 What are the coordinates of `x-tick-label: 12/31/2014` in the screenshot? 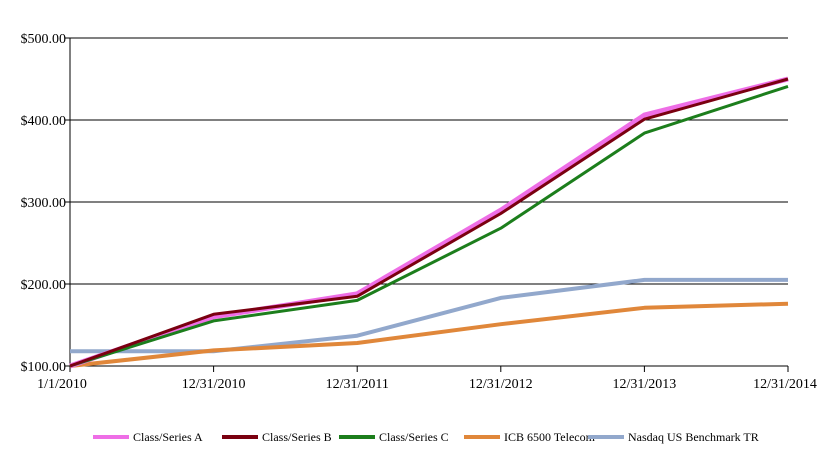 It's located at (785, 384).